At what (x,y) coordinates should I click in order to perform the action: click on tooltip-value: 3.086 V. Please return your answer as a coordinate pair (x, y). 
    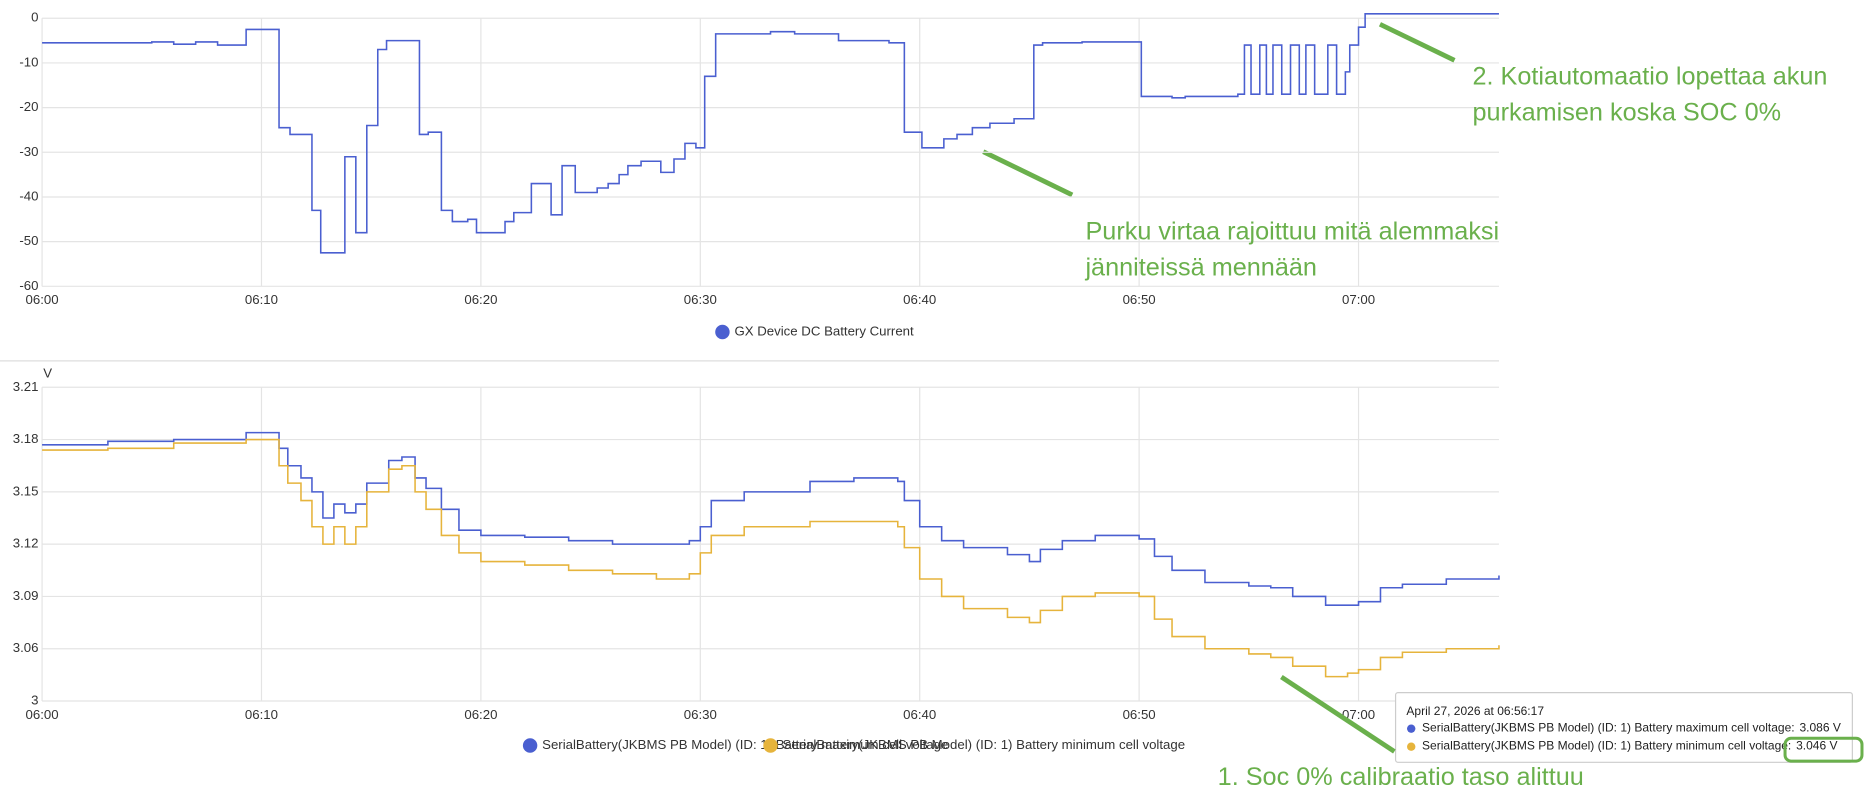
    Looking at the image, I should click on (1819, 728).